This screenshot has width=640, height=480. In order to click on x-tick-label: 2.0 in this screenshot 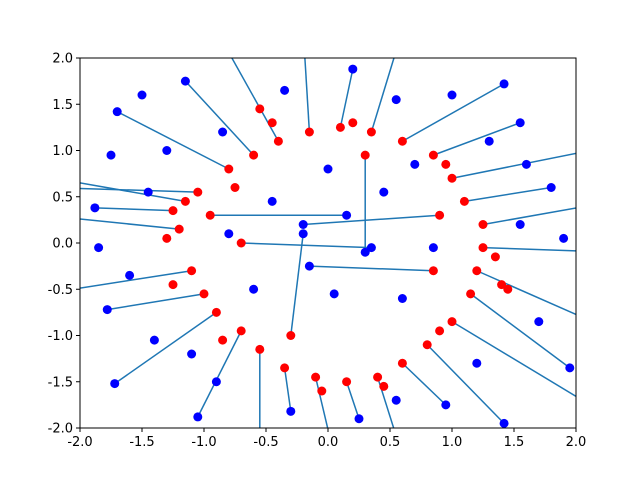, I will do `click(576, 442)`.